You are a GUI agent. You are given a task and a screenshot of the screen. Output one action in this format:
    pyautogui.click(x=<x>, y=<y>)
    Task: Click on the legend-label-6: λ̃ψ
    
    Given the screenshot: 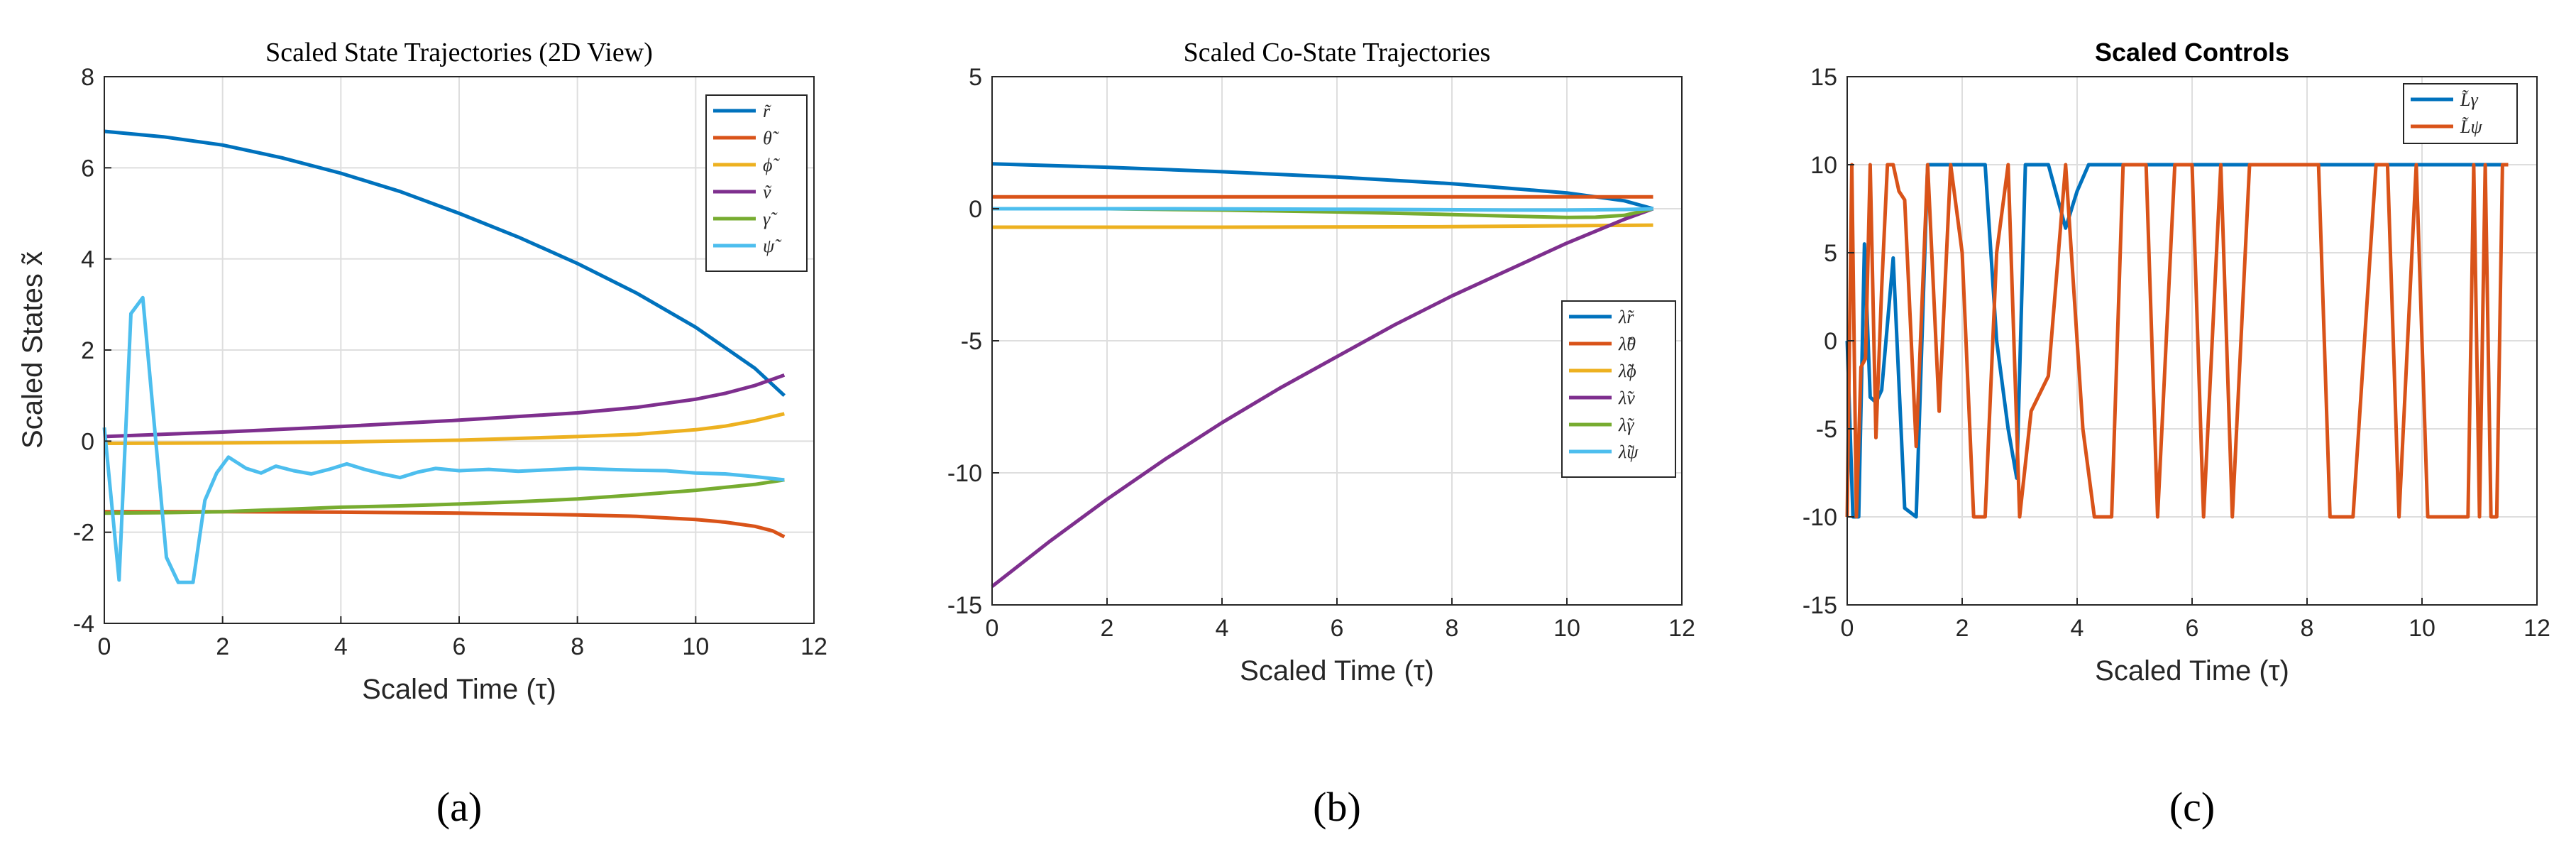 What is the action you would take?
    pyautogui.click(x=1628, y=452)
    